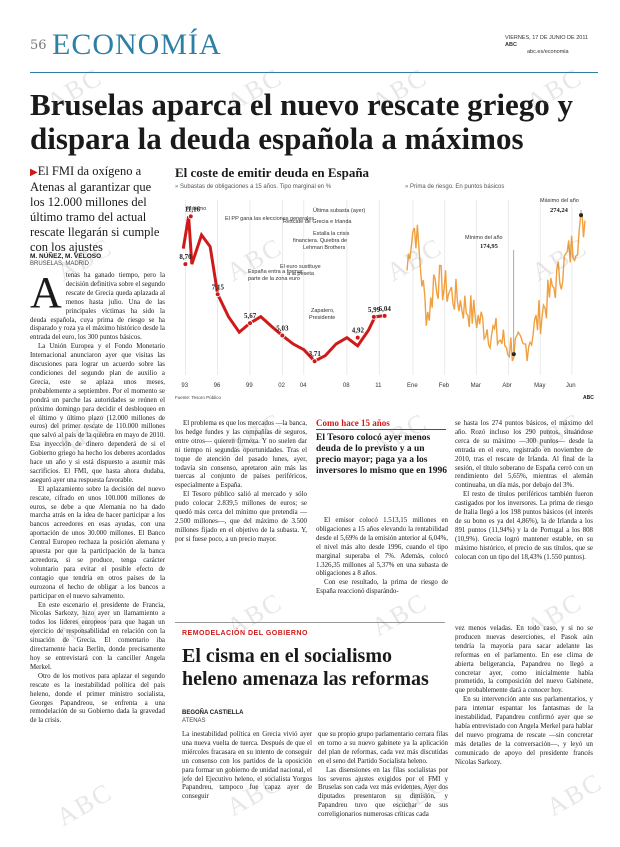  I want to click on article2-author: BEGOÑA CASTIELLA, so click(213, 713).